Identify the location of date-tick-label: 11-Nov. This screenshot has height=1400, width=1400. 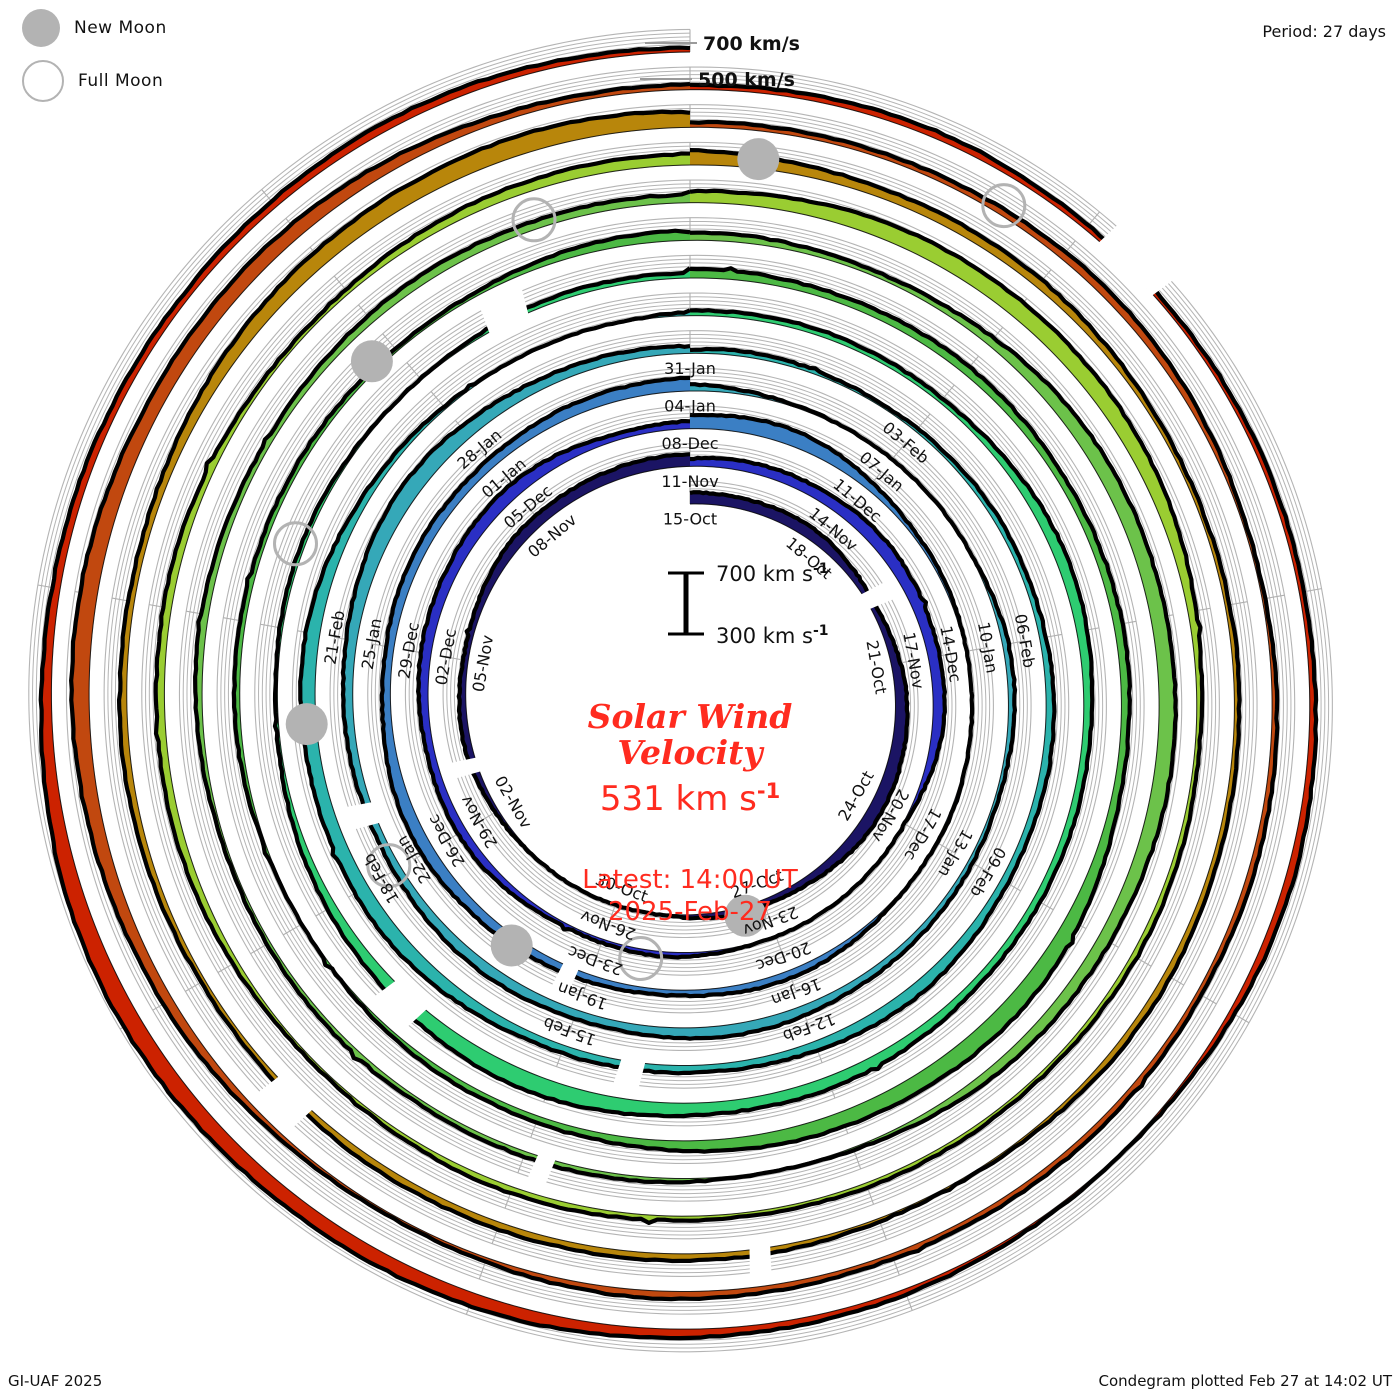
(689, 481).